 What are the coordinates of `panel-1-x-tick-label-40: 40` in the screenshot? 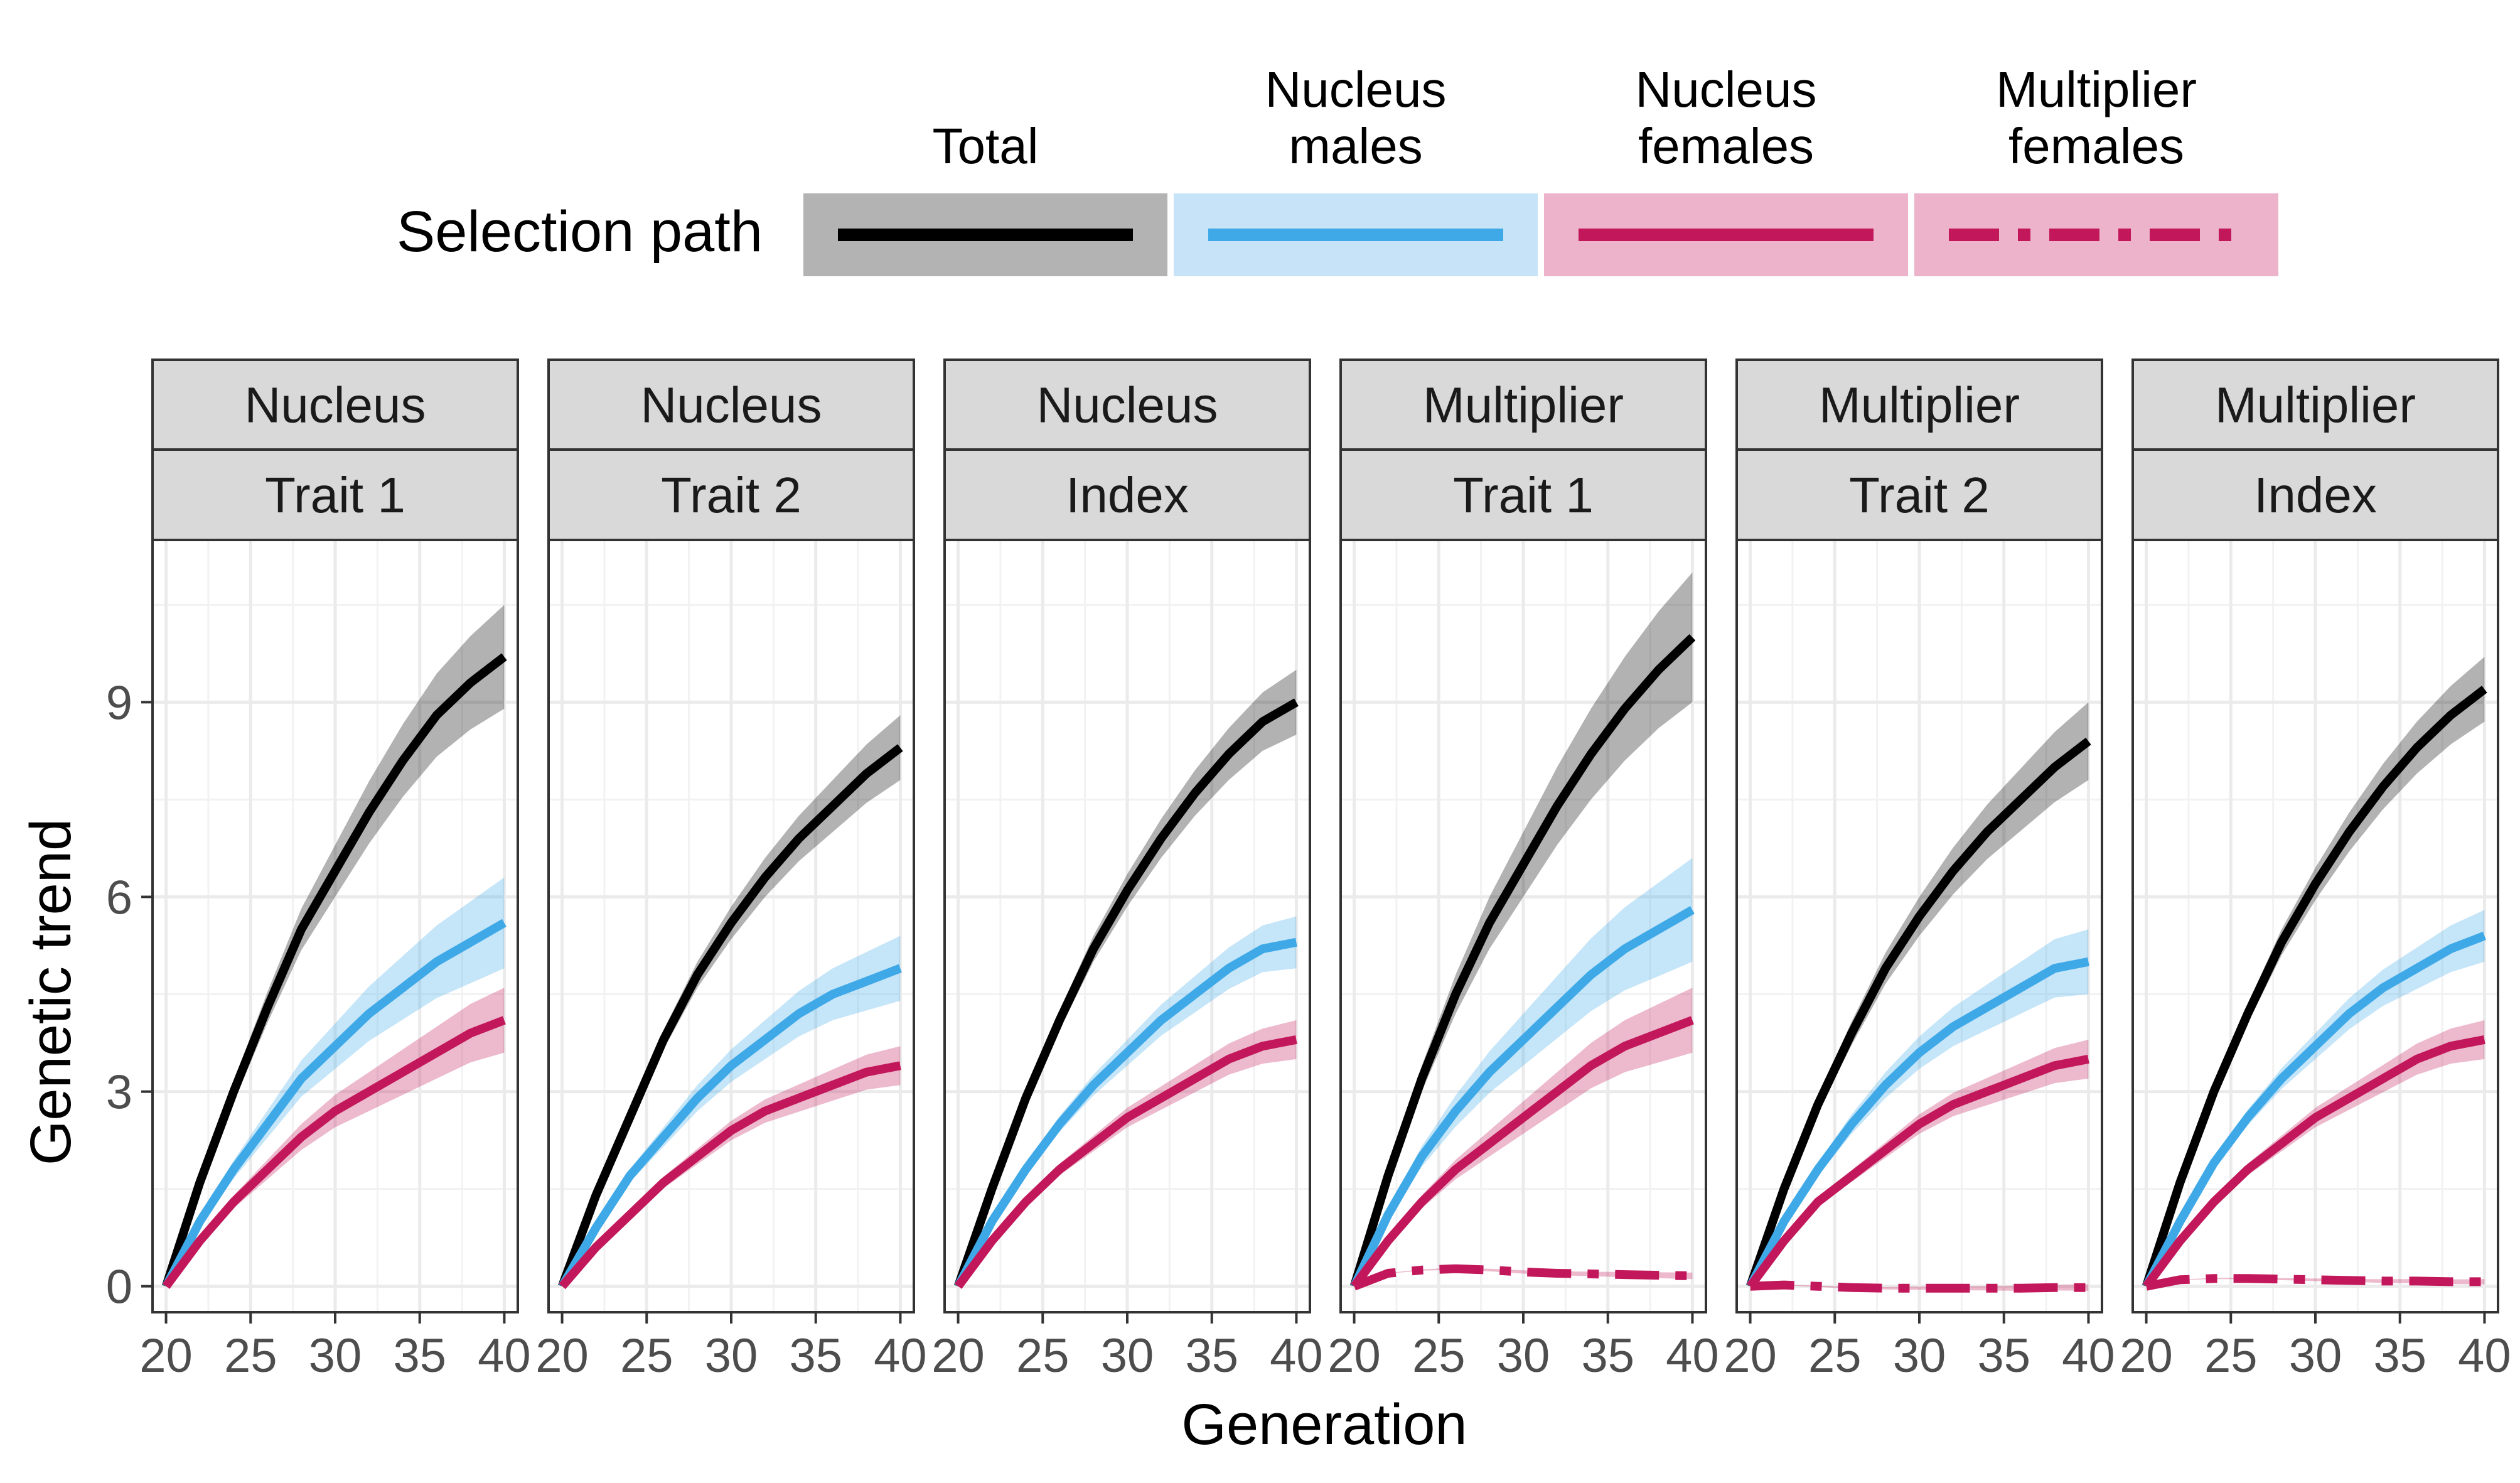 It's located at (504, 1356).